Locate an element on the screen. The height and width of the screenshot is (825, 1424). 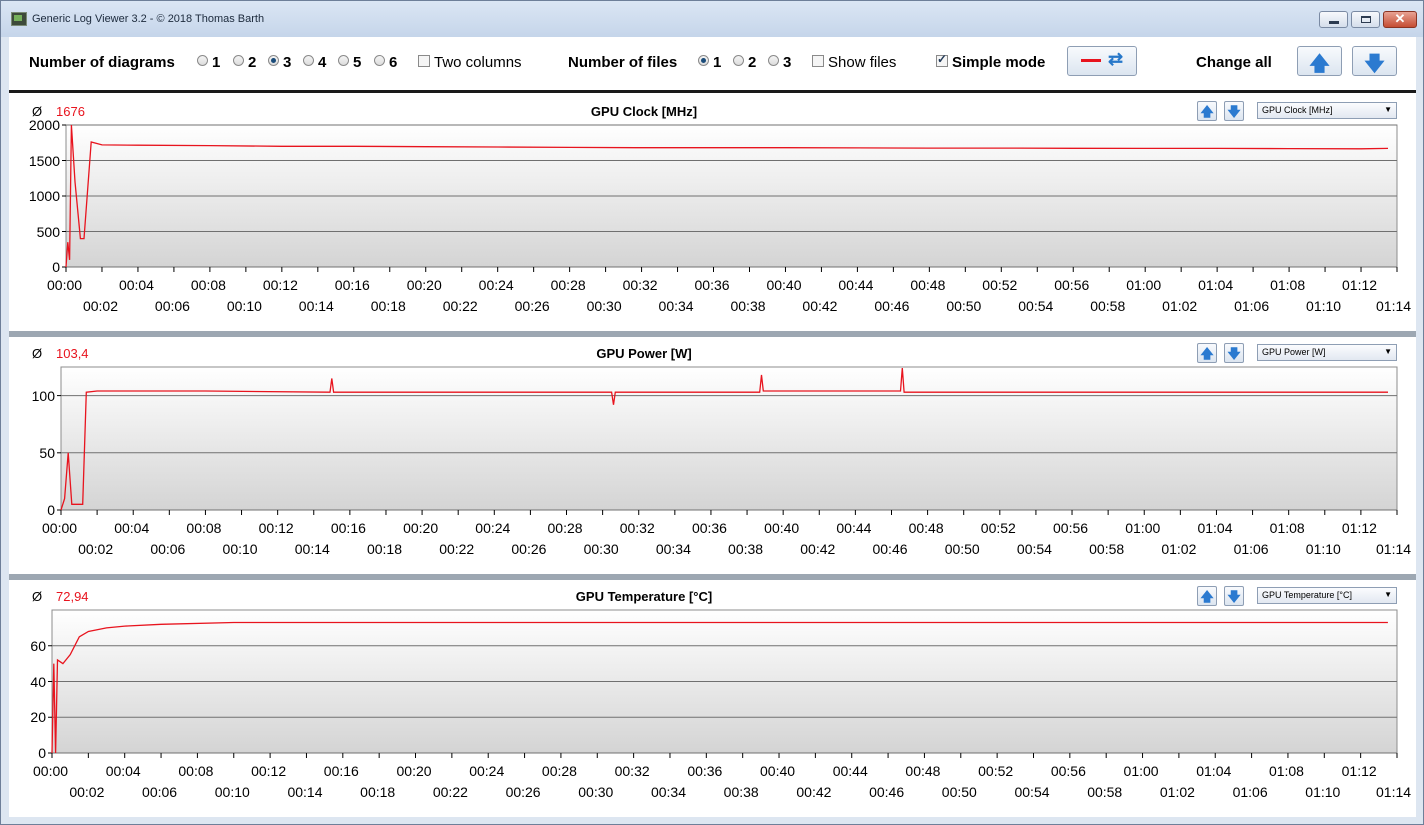
move-all-up-button: 🡅 is located at coordinates (1319, 61).